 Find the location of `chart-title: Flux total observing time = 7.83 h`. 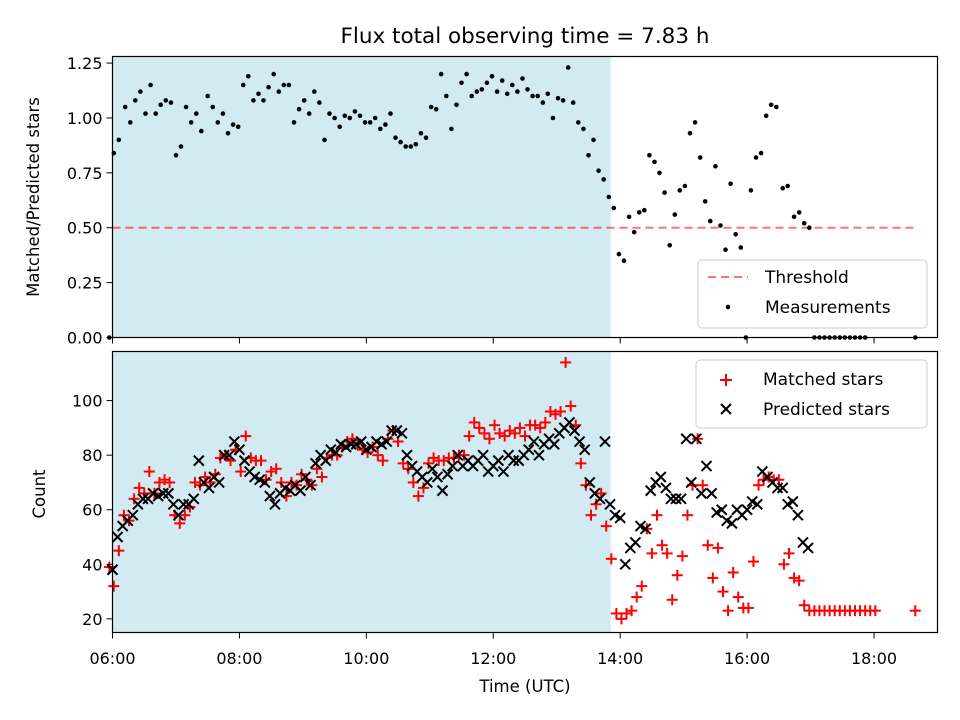

chart-title: Flux total observing time = 7.83 h is located at coordinates (525, 36).